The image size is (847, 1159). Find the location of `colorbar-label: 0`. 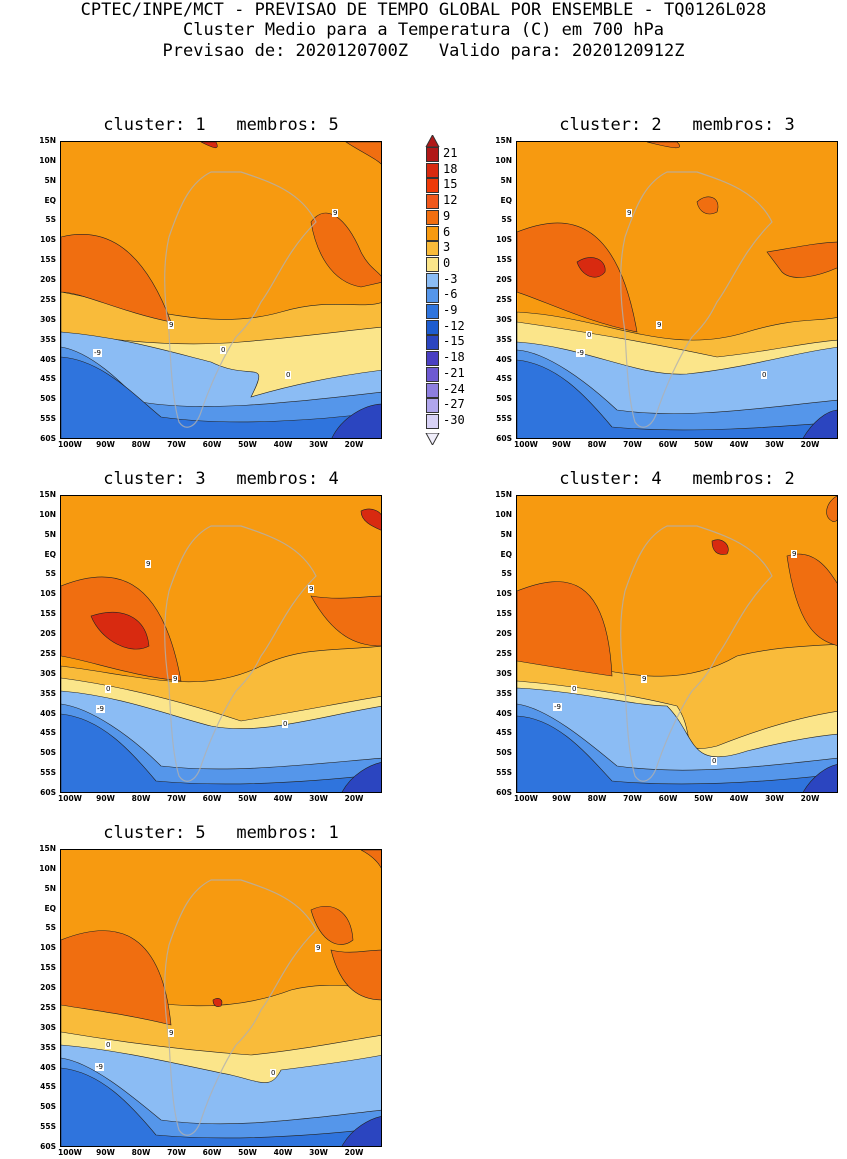

colorbar-label: 0 is located at coordinates (447, 262).